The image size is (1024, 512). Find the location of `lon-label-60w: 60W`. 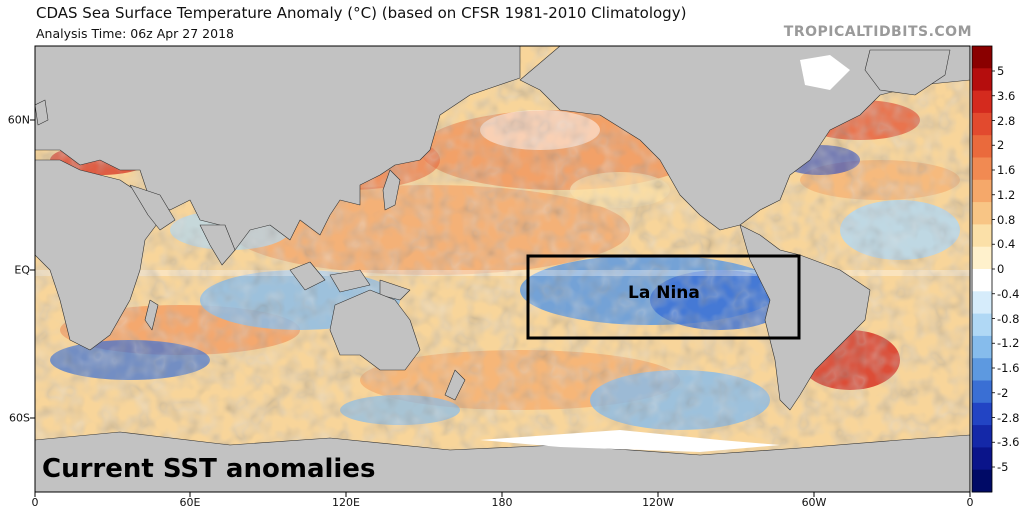

lon-label-60w: 60W is located at coordinates (814, 502).